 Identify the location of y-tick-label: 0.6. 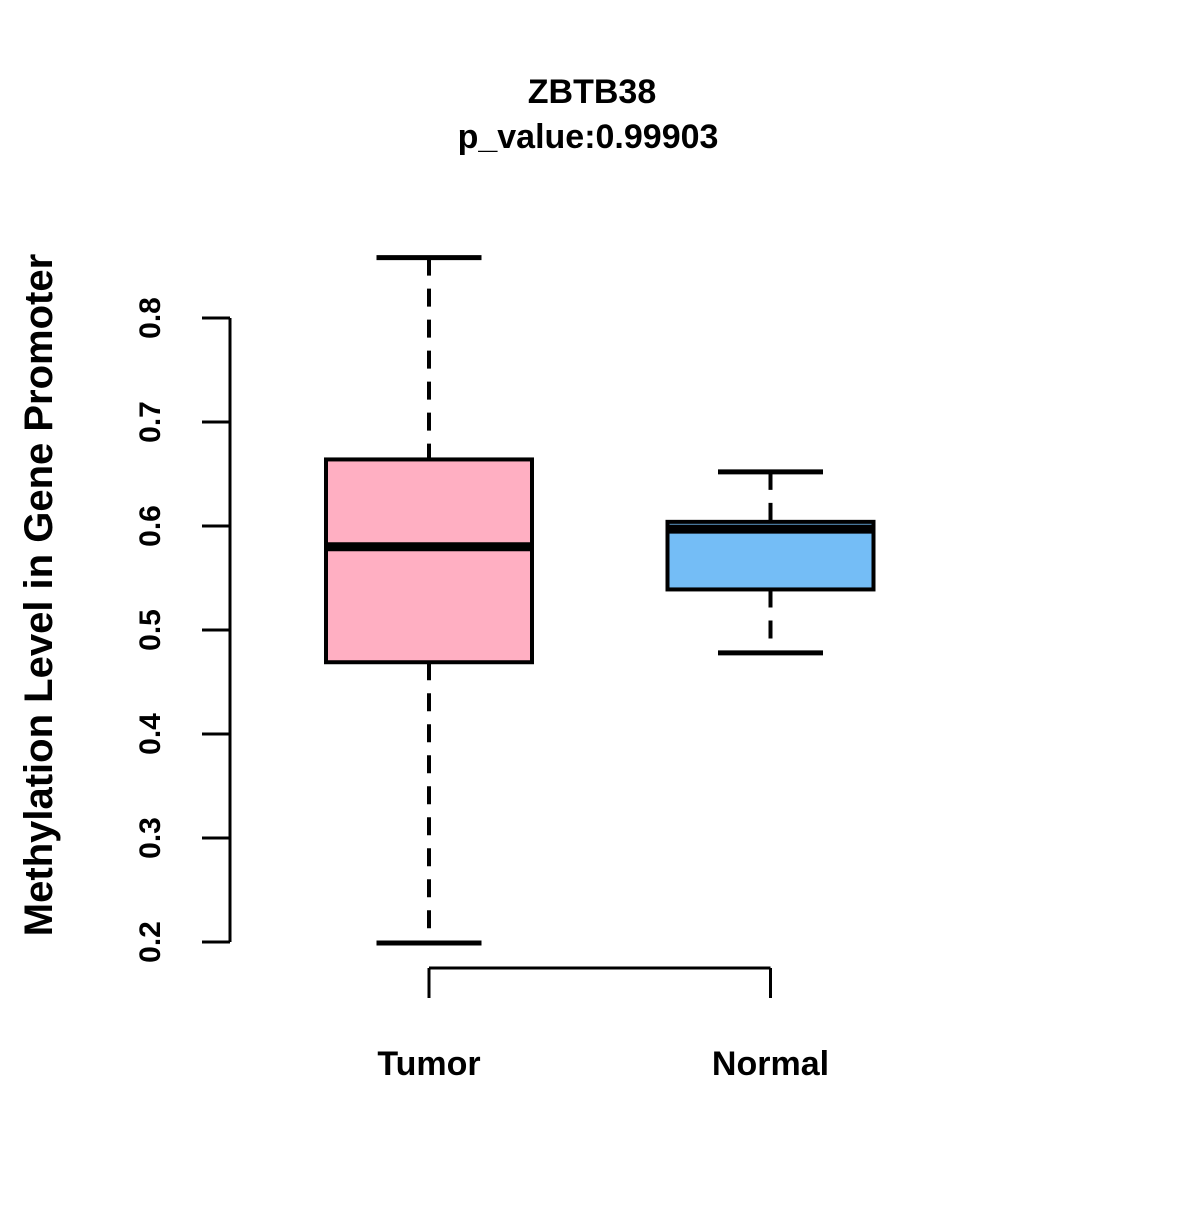
(150, 526).